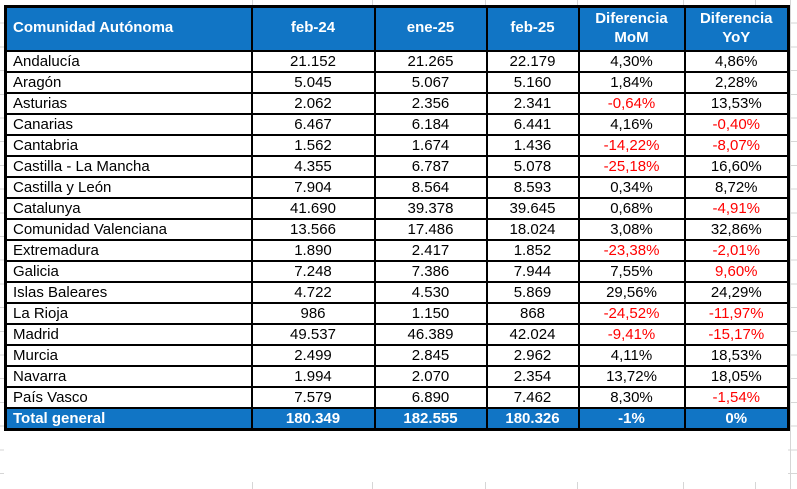 Image resolution: width=797 pixels, height=489 pixels. What do you see at coordinates (128, 334) in the screenshot?
I see `community-name-cell: Madrid` at bounding box center [128, 334].